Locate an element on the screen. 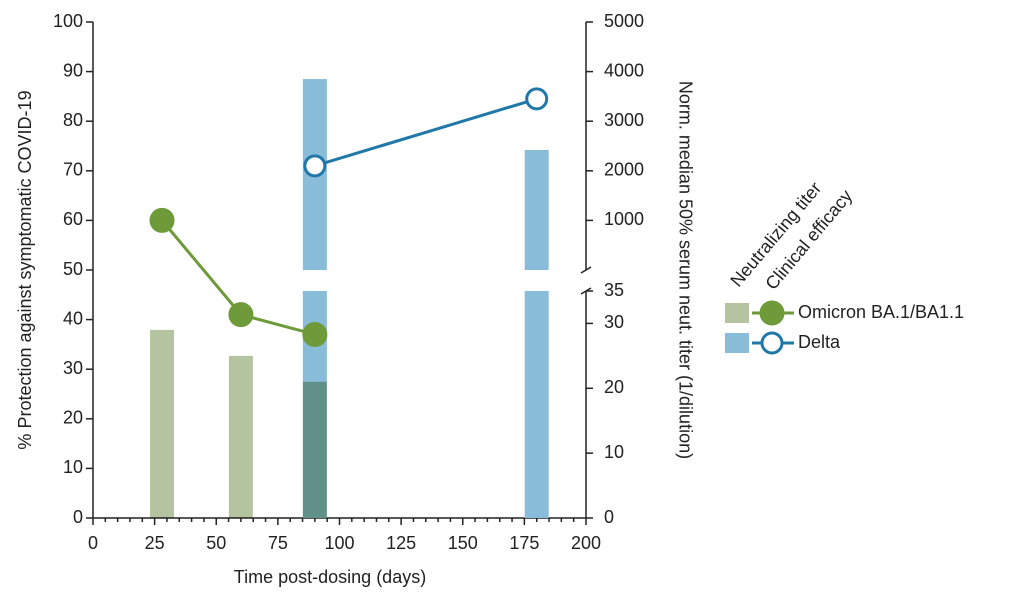  y-tick-label: 0 is located at coordinates (78, 517).